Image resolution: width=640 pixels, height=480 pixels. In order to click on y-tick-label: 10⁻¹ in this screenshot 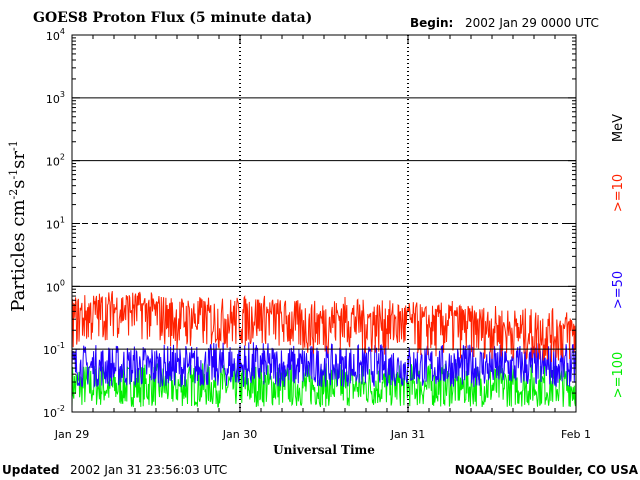, I will do `click(54, 349)`.